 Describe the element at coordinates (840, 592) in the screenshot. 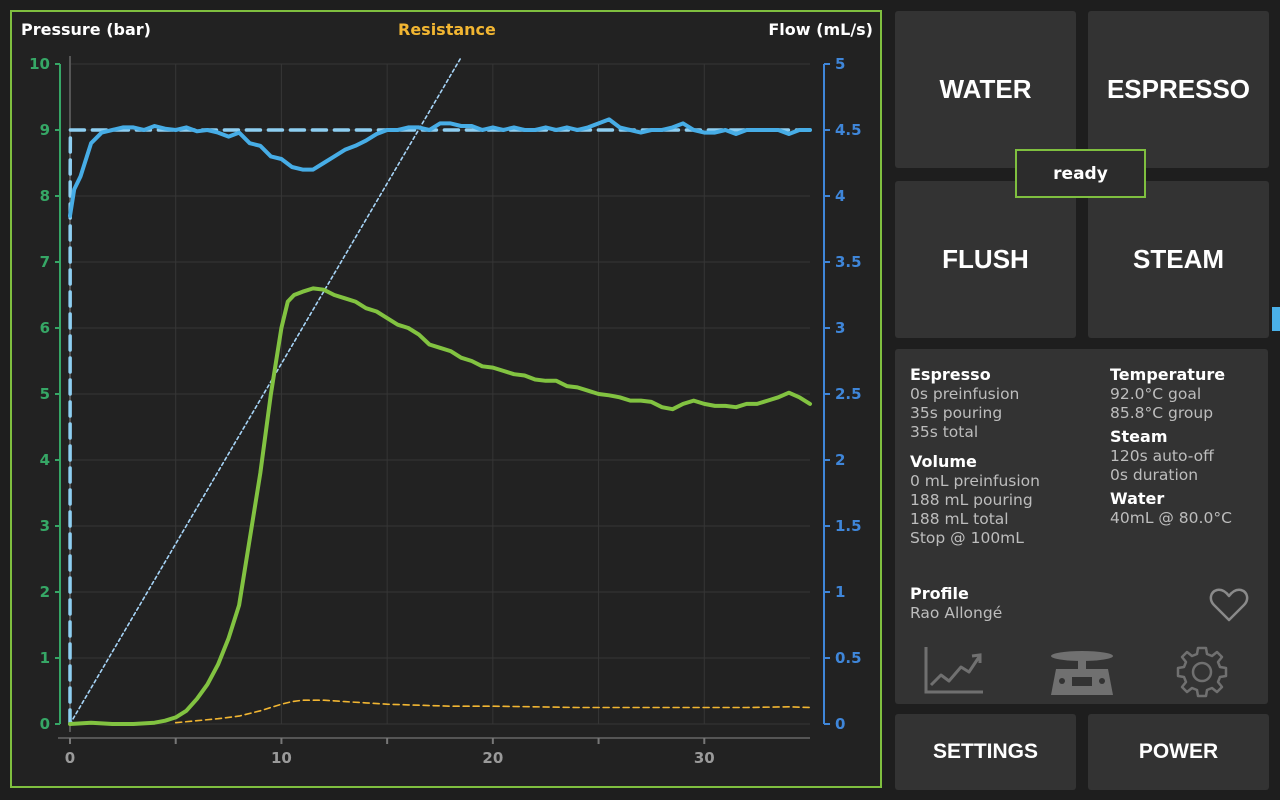

I see `flow-tick-label: 1` at that location.